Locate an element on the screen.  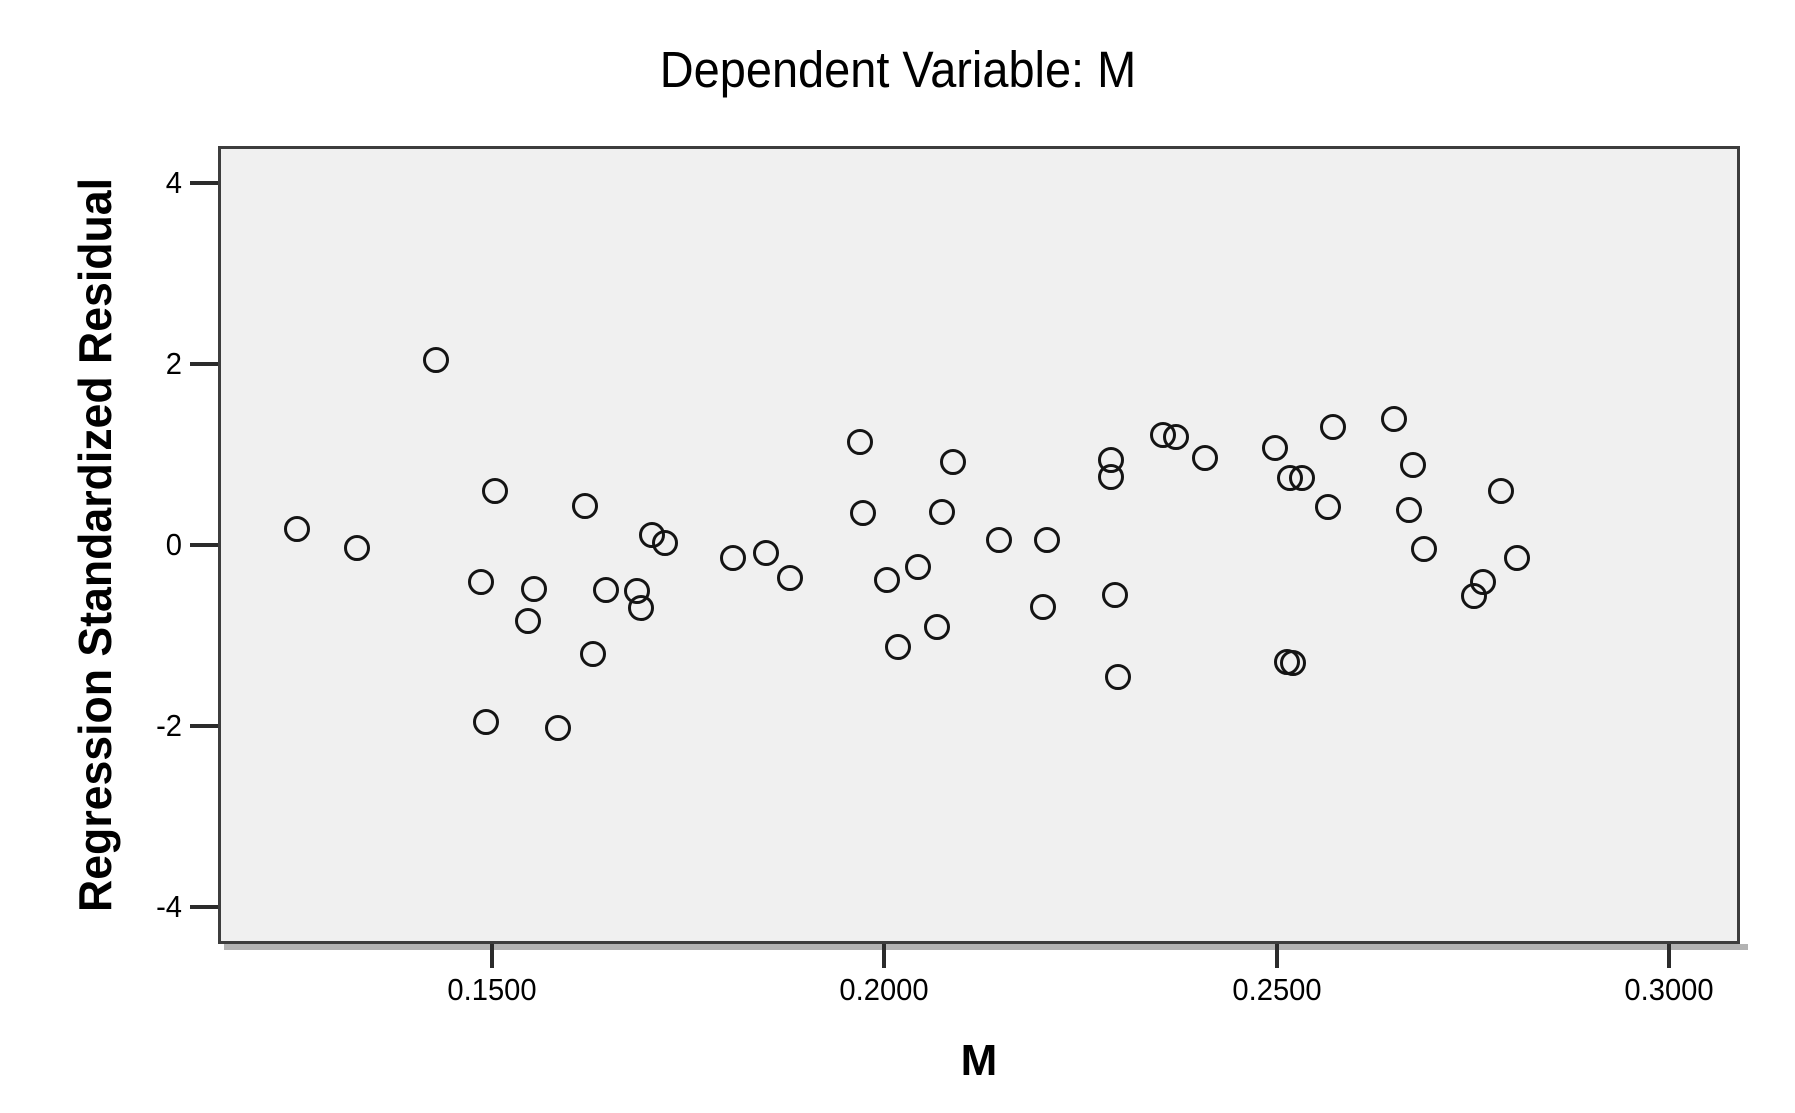
x-tick-label: 0.3000 is located at coordinates (1669, 989).